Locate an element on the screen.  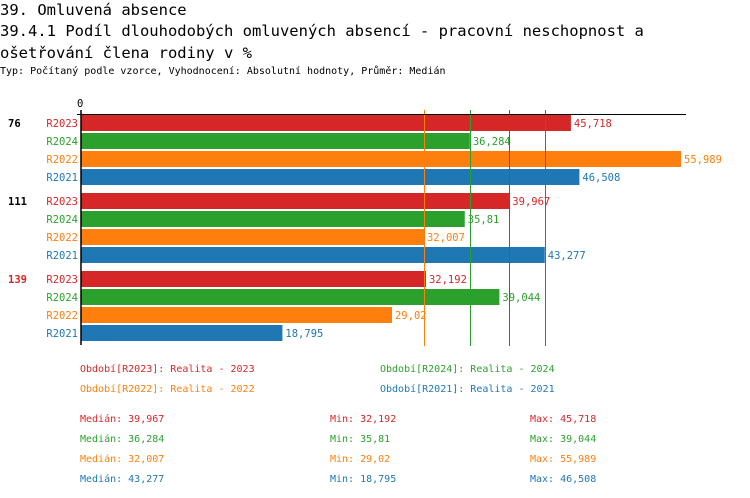
stat-min-r2023: Min: 32,192 is located at coordinates (363, 419).